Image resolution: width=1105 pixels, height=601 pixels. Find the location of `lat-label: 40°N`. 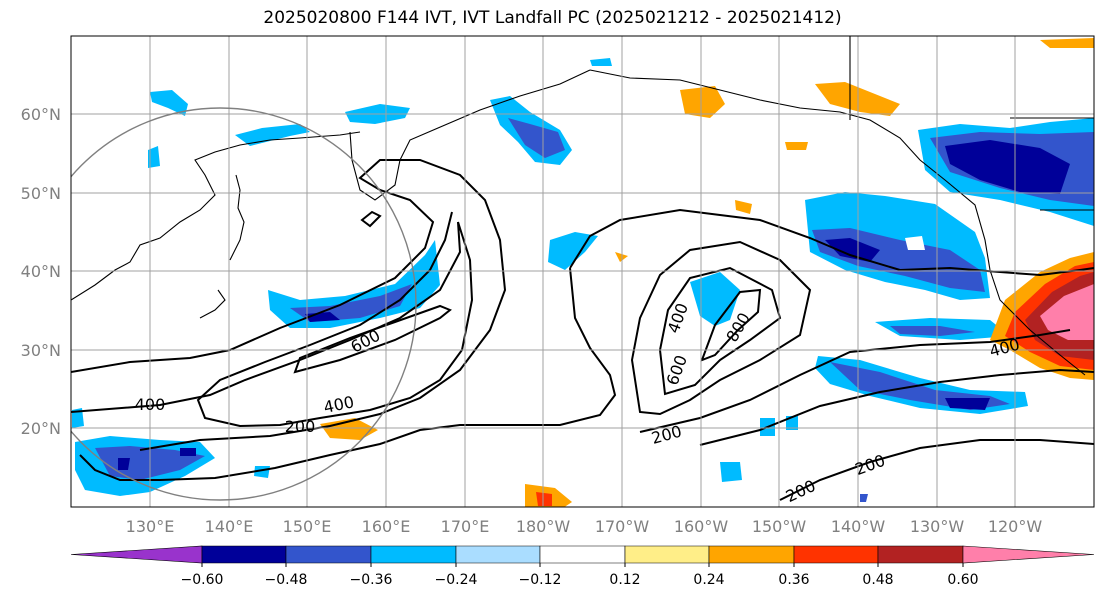

lat-label: 40°N is located at coordinates (41, 271).